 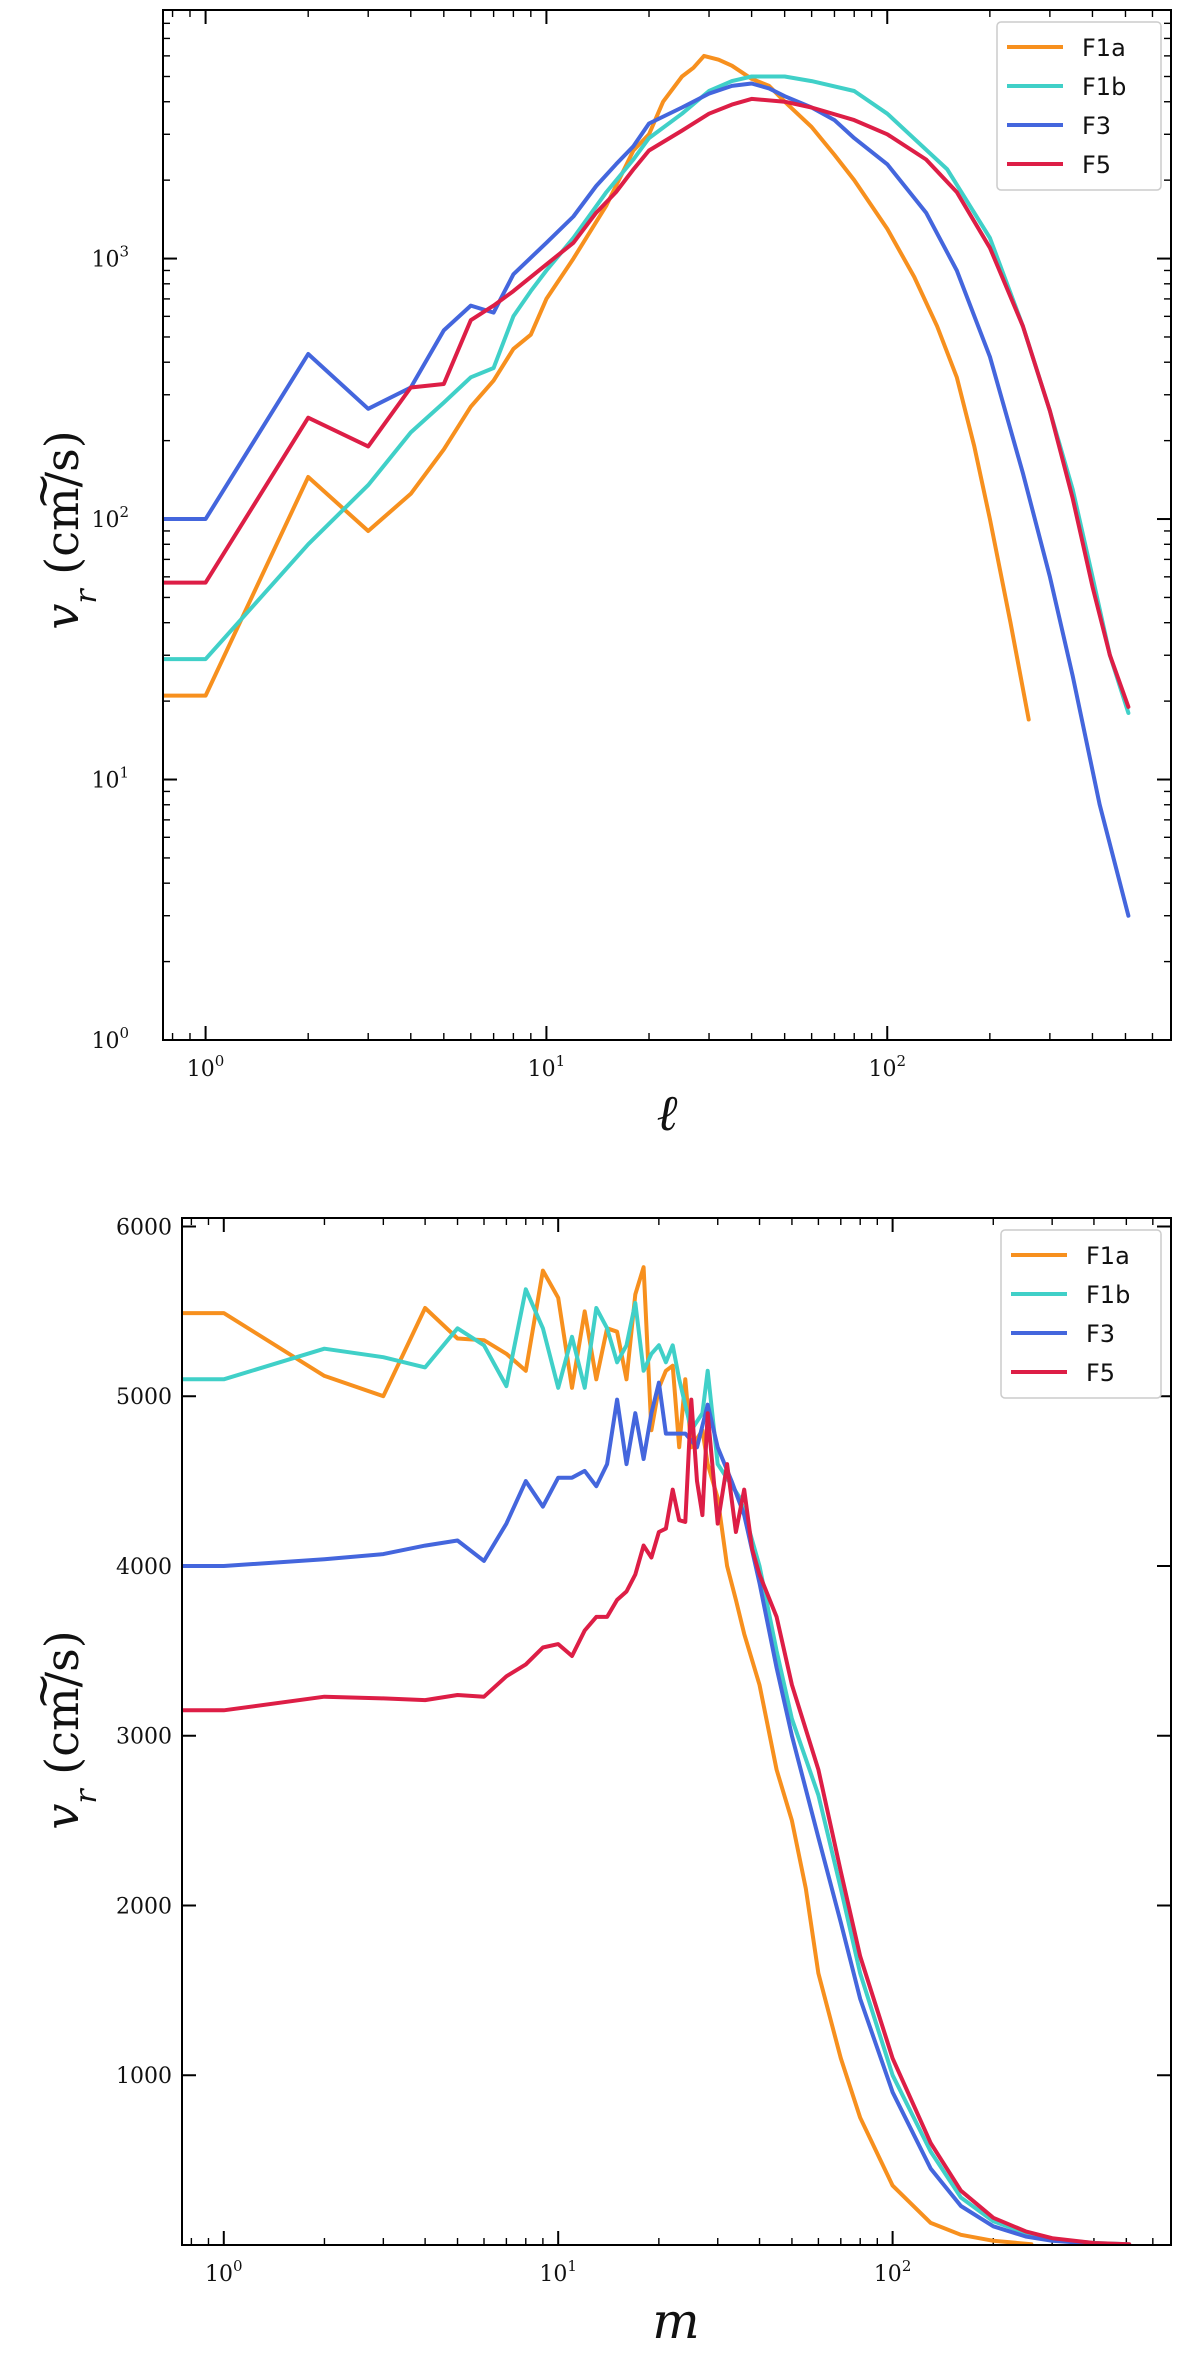 What do you see at coordinates (224, 2272) in the screenshot?
I see `bottom-chart-x-tick-label: 10⁰` at bounding box center [224, 2272].